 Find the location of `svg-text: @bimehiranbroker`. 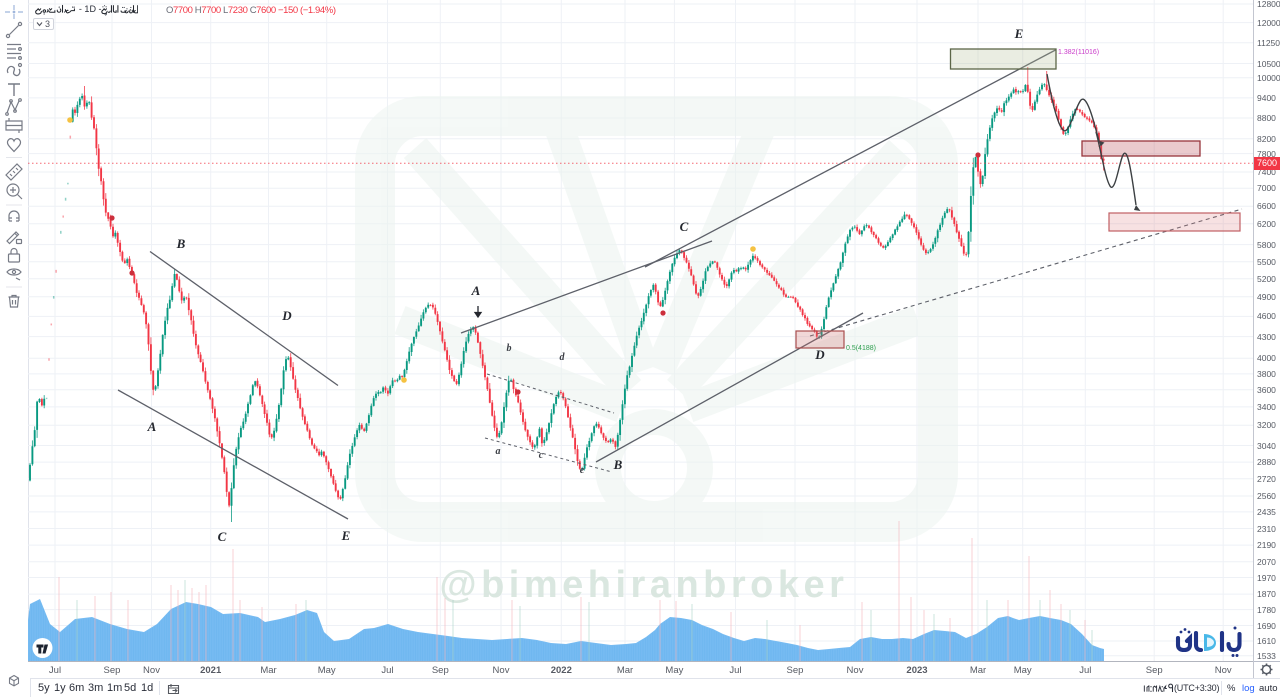

svg-text: @bimehiranbroker is located at coordinates (644, 585).